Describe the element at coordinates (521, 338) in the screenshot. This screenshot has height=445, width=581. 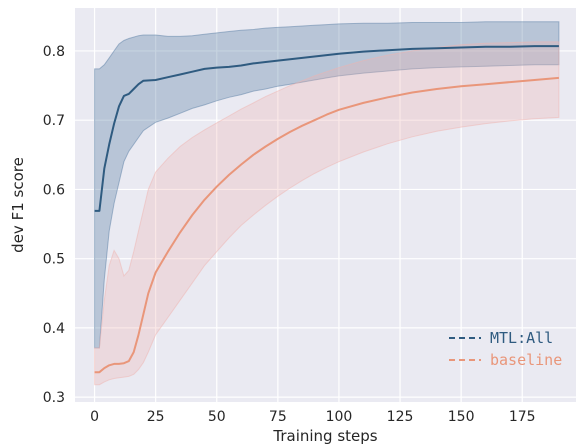
I see `legend-label: MTL:All` at that location.